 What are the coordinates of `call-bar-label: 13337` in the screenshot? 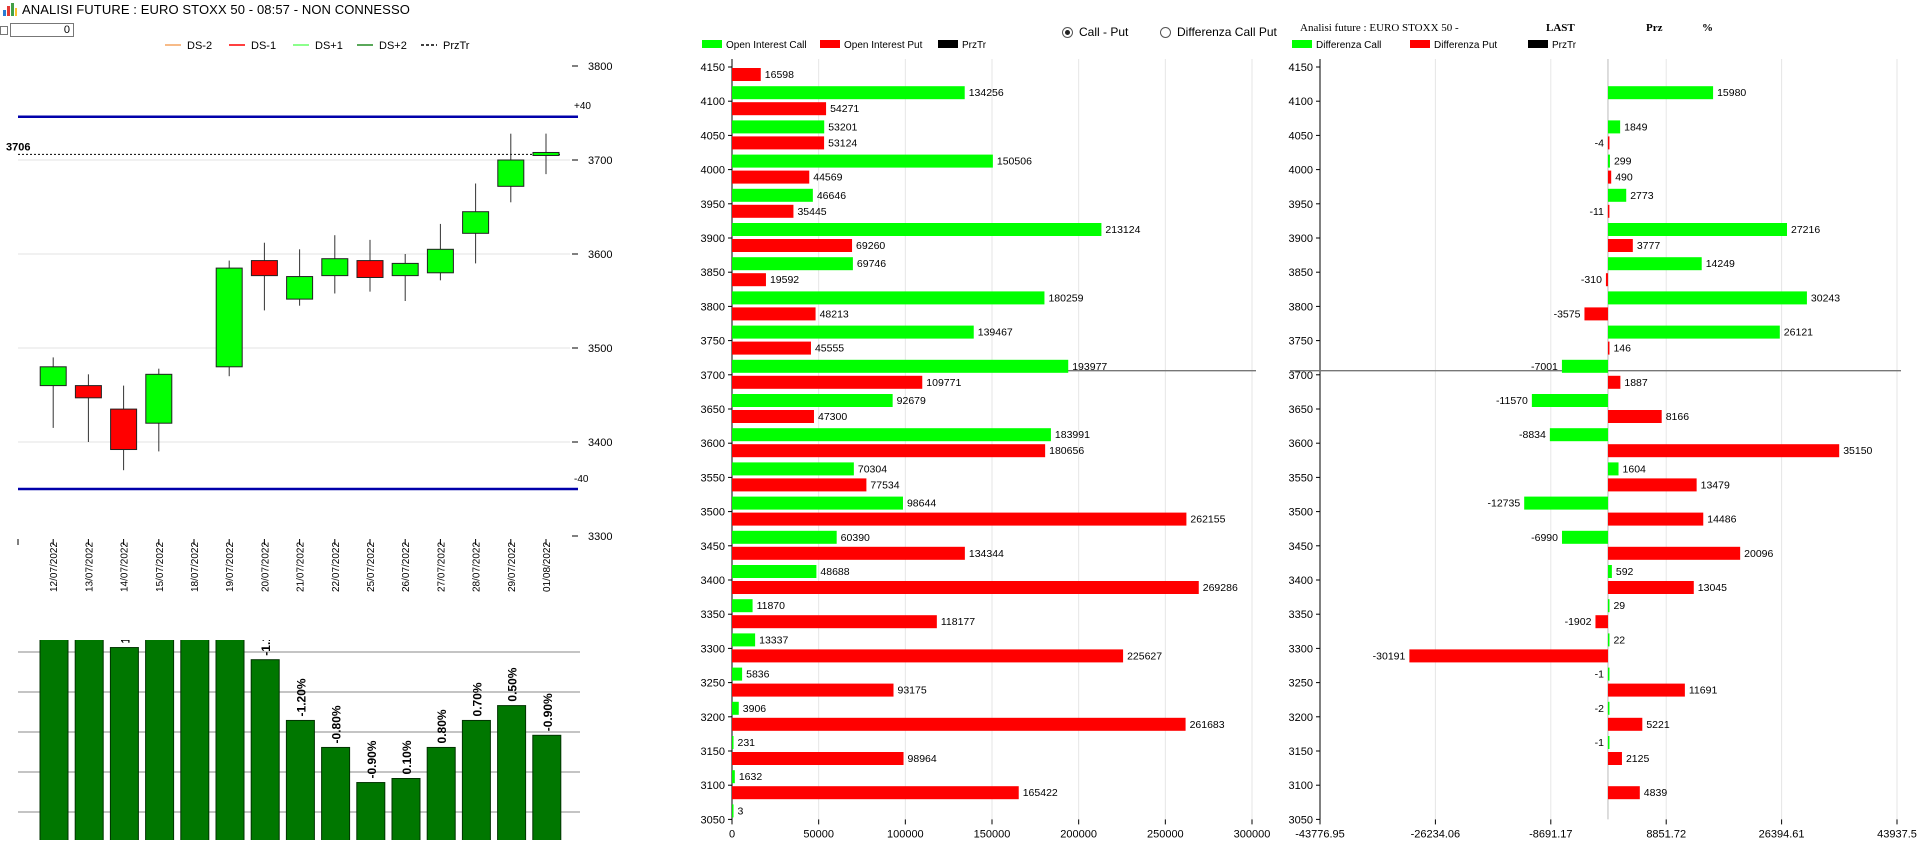 It's located at (773, 640).